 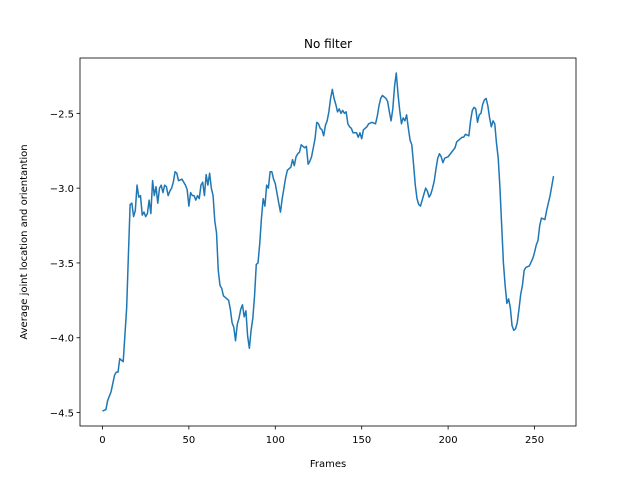 What do you see at coordinates (24, 241) in the screenshot?
I see `y-axis-label: Average joint location and orientantion` at bounding box center [24, 241].